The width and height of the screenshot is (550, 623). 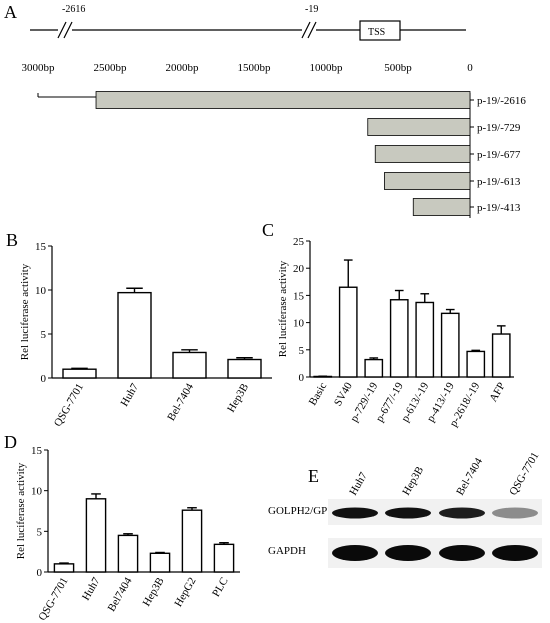 What do you see at coordinates (220, 587) in the screenshot?
I see `x-tick-label: PLC` at bounding box center [220, 587].